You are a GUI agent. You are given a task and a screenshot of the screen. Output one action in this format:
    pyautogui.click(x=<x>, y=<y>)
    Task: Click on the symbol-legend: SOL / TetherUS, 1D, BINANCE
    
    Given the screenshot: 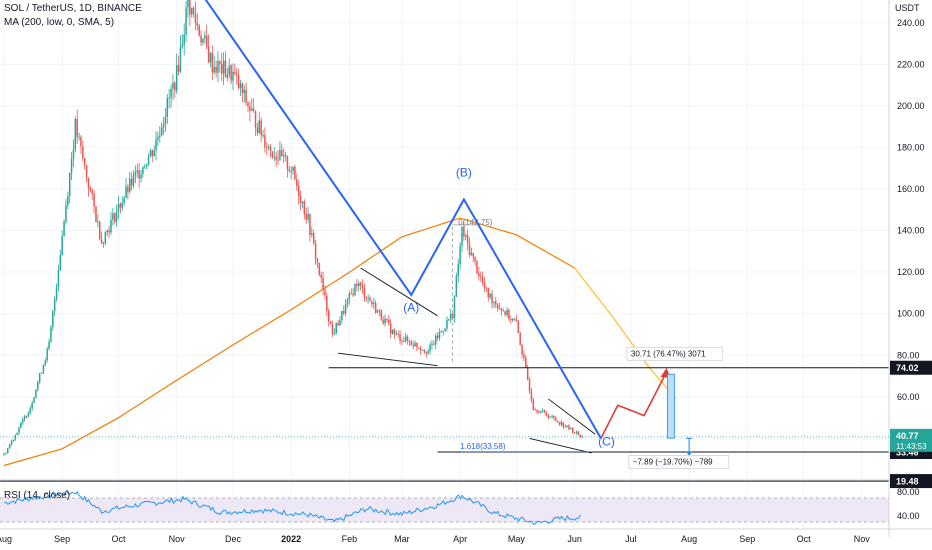 What is the action you would take?
    pyautogui.click(x=73, y=8)
    